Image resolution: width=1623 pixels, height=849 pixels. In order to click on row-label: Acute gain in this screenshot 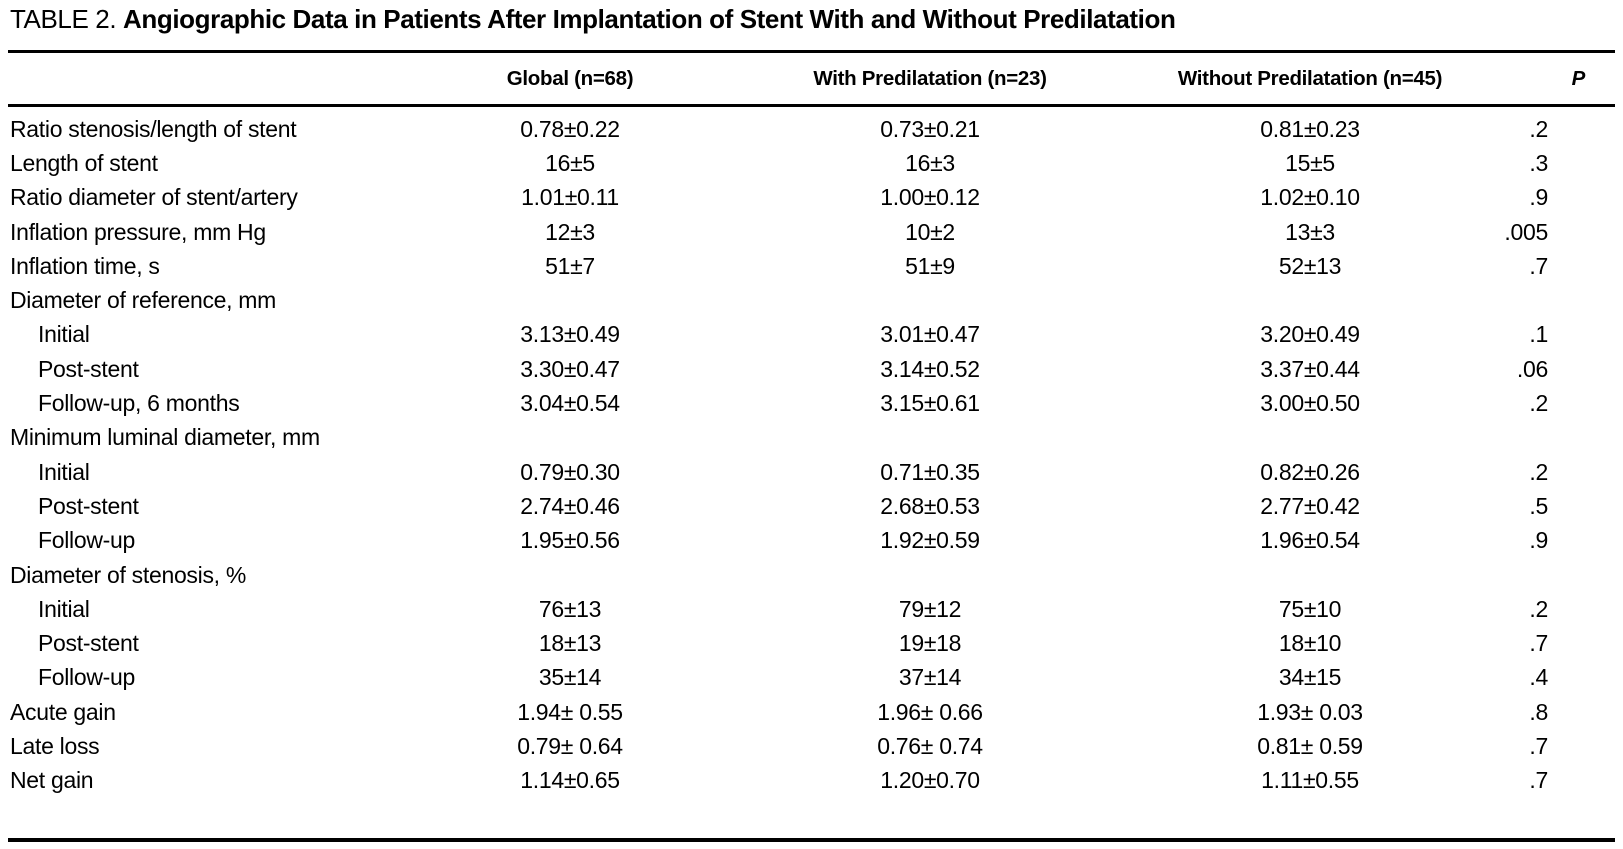, I will do `click(63, 711)`.